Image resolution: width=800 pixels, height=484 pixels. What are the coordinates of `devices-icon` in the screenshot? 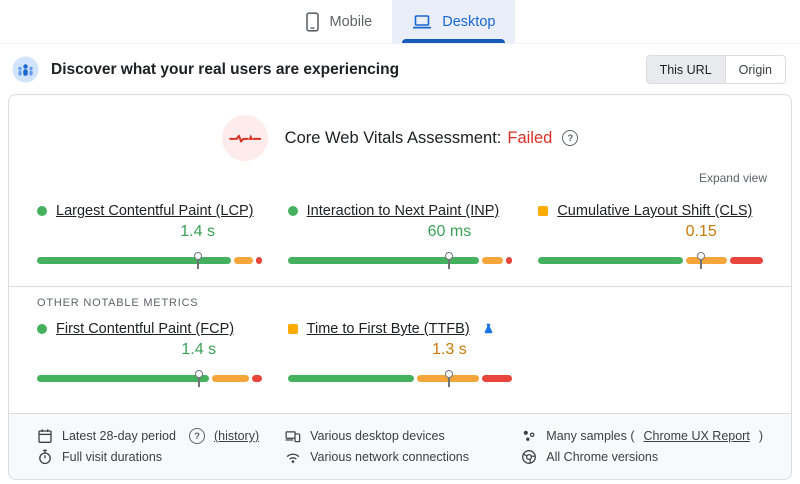 It's located at (293, 437).